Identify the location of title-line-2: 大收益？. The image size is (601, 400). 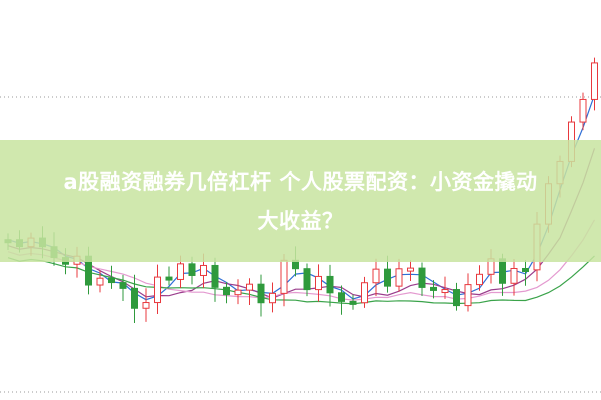
(300, 221).